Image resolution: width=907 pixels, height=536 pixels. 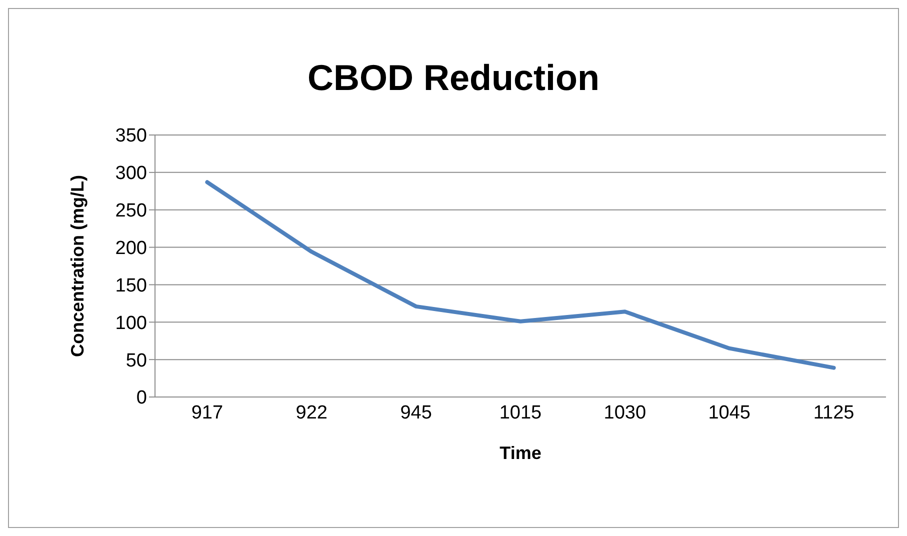 I want to click on x-tick-label: 945, so click(x=416, y=413).